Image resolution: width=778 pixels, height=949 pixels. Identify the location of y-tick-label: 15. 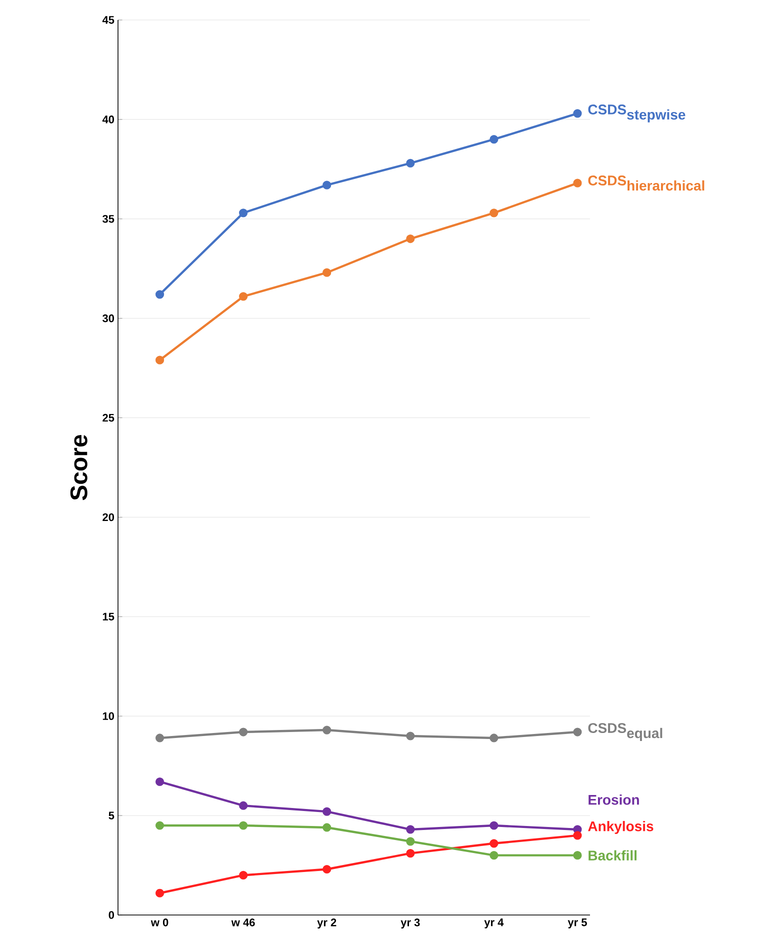
(108, 616).